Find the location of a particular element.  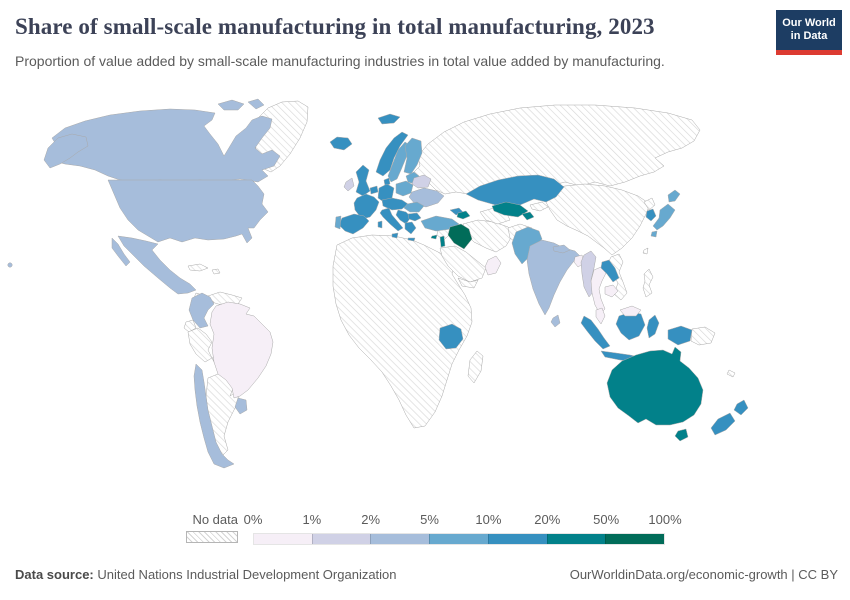

region-africa-no-data is located at coordinates (402, 331).